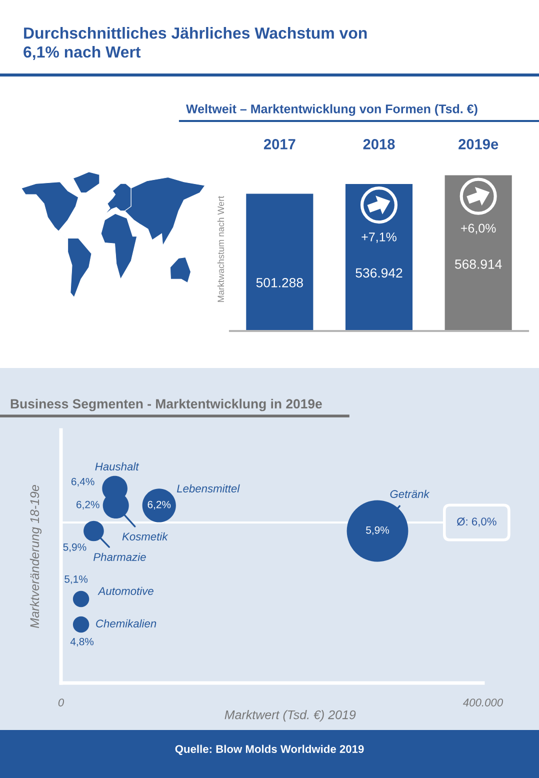 This screenshot has width=539, height=778. I want to click on ref-line-label: Ø: 6,0%, so click(476, 522).